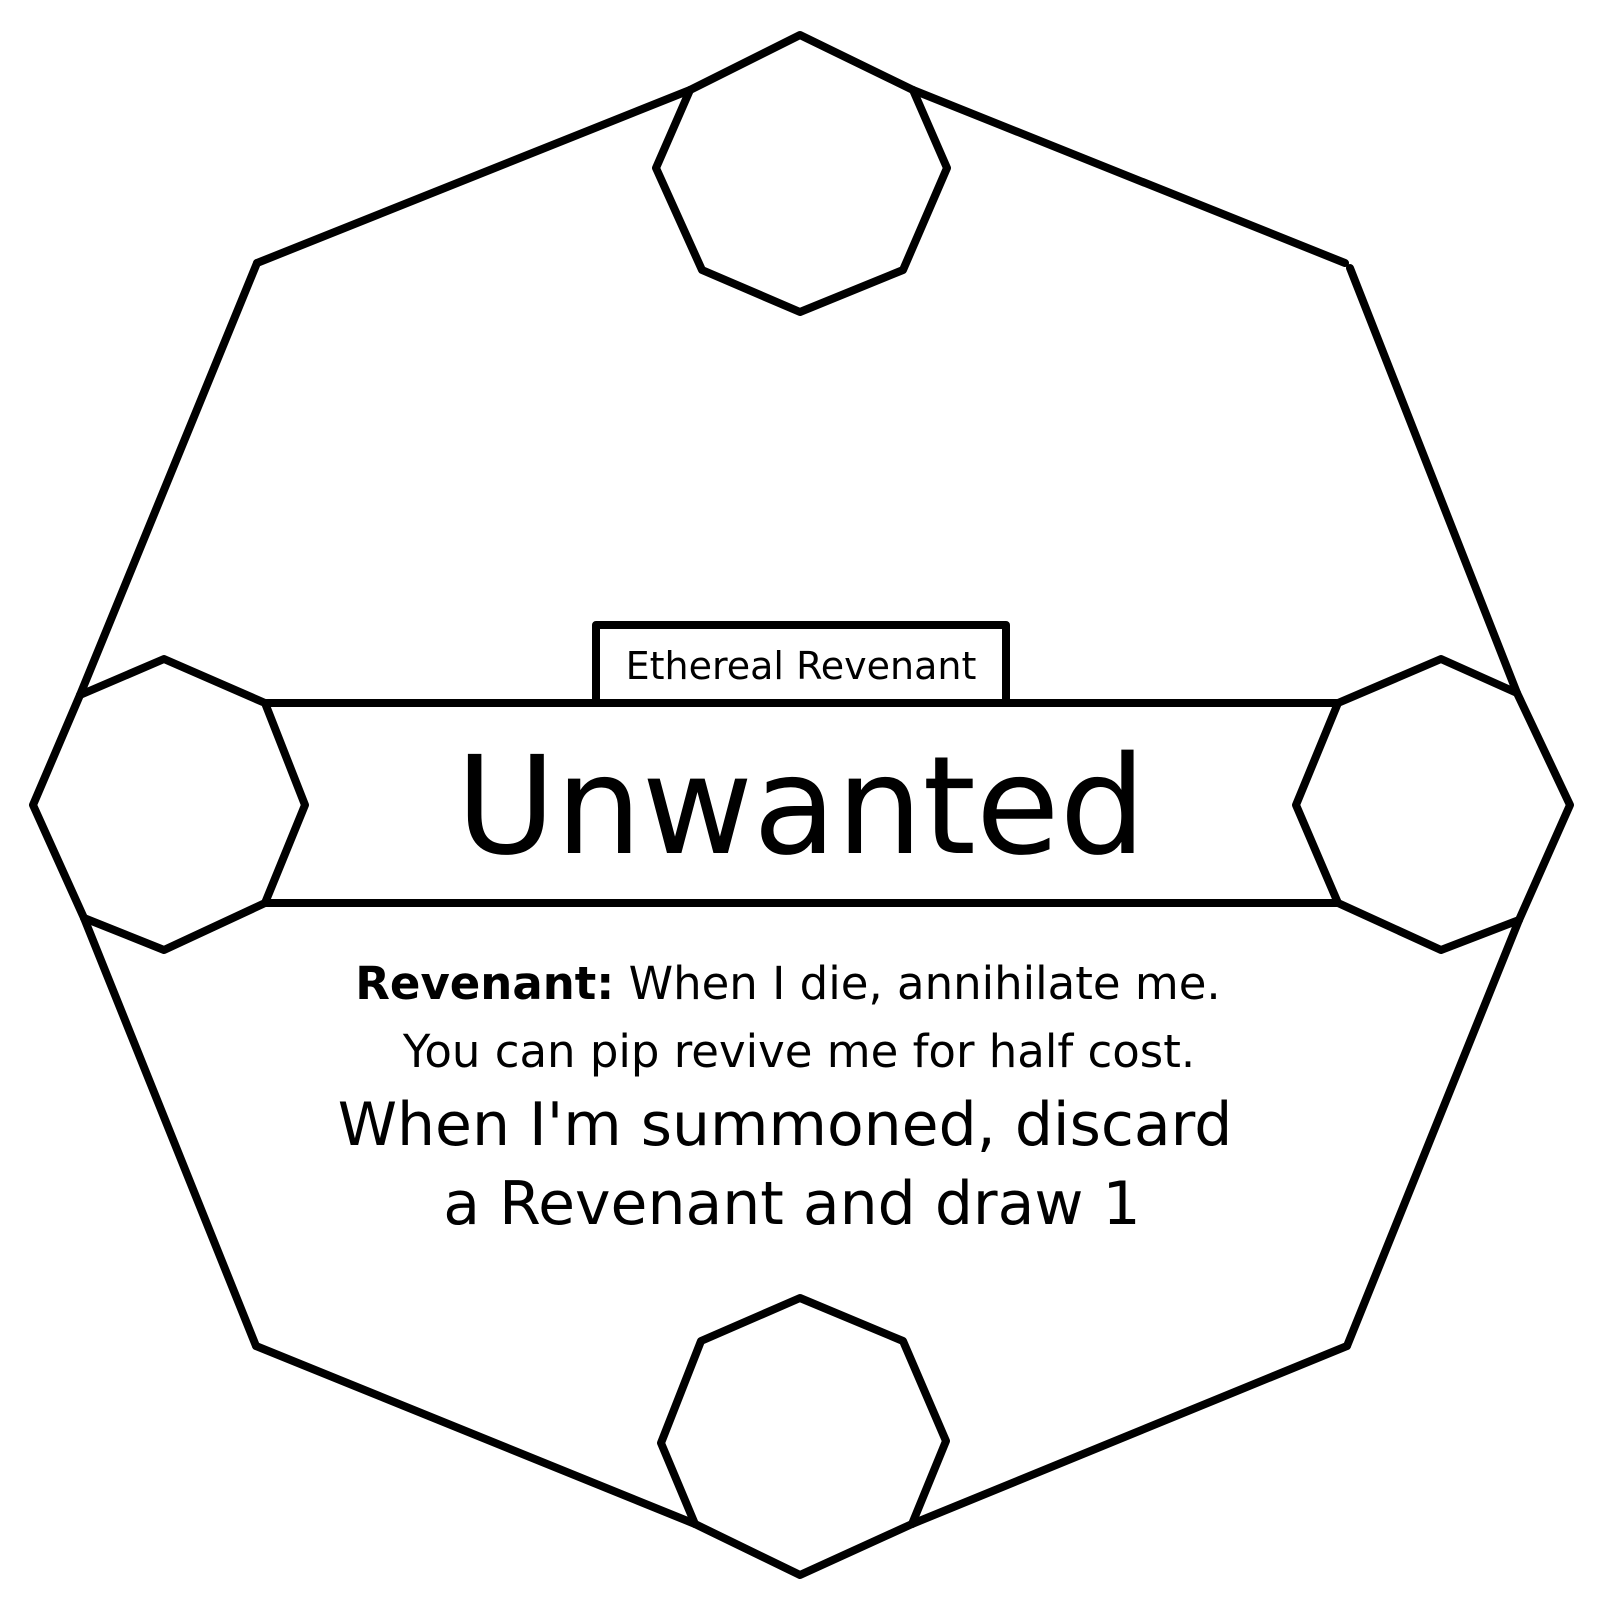  I want to click on outer-edge-top-right, so click(1129, 176).